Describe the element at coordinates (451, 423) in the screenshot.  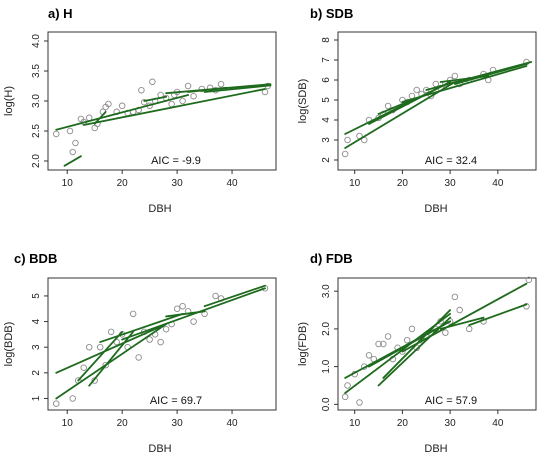
I see `chart-4-x-tick-label: 30` at that location.